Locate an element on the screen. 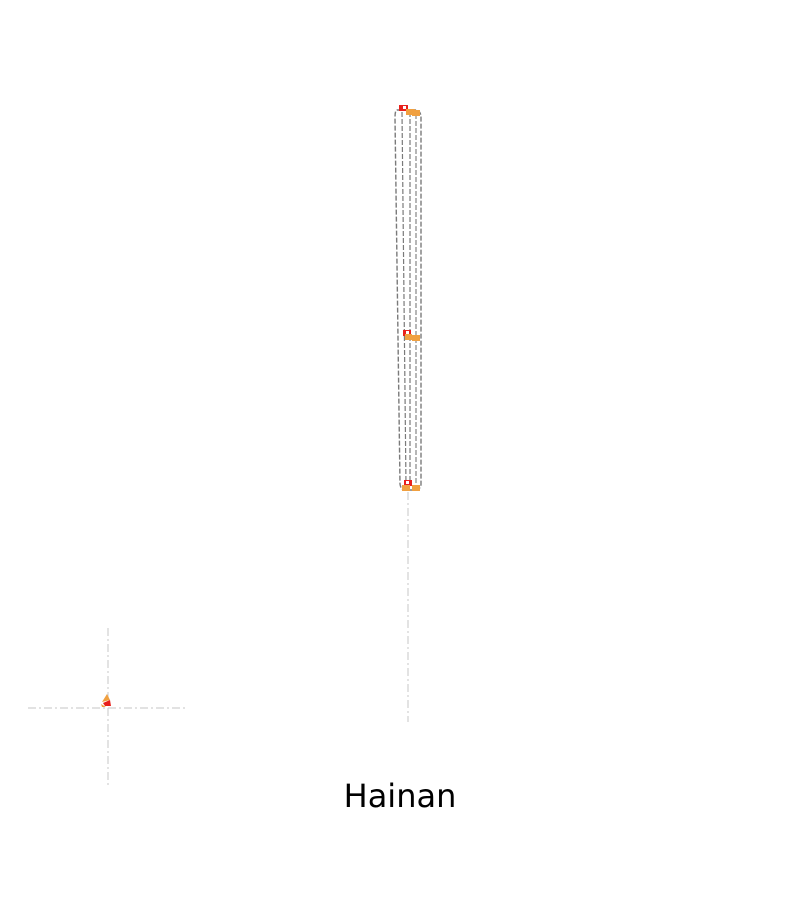  inner-outline-left is located at coordinates (404, 299).